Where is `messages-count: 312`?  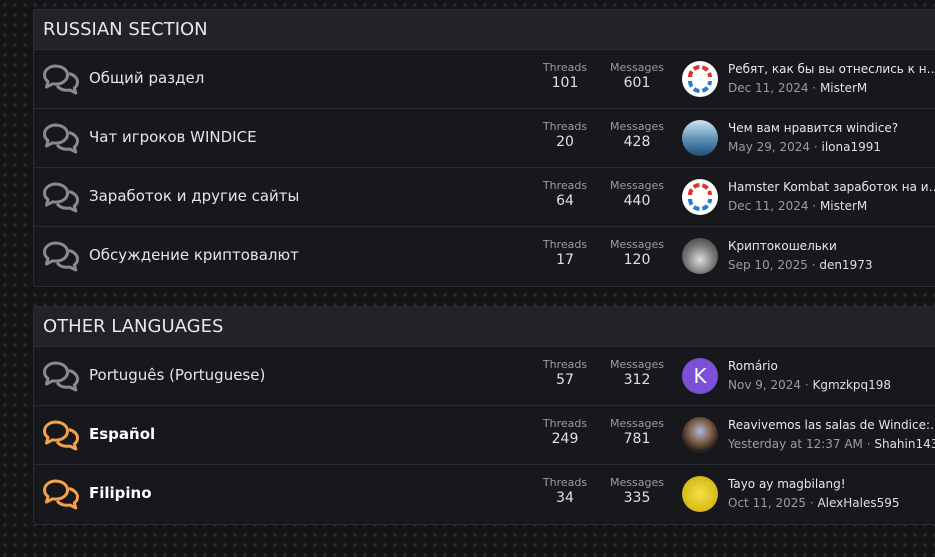
messages-count: 312 is located at coordinates (637, 380).